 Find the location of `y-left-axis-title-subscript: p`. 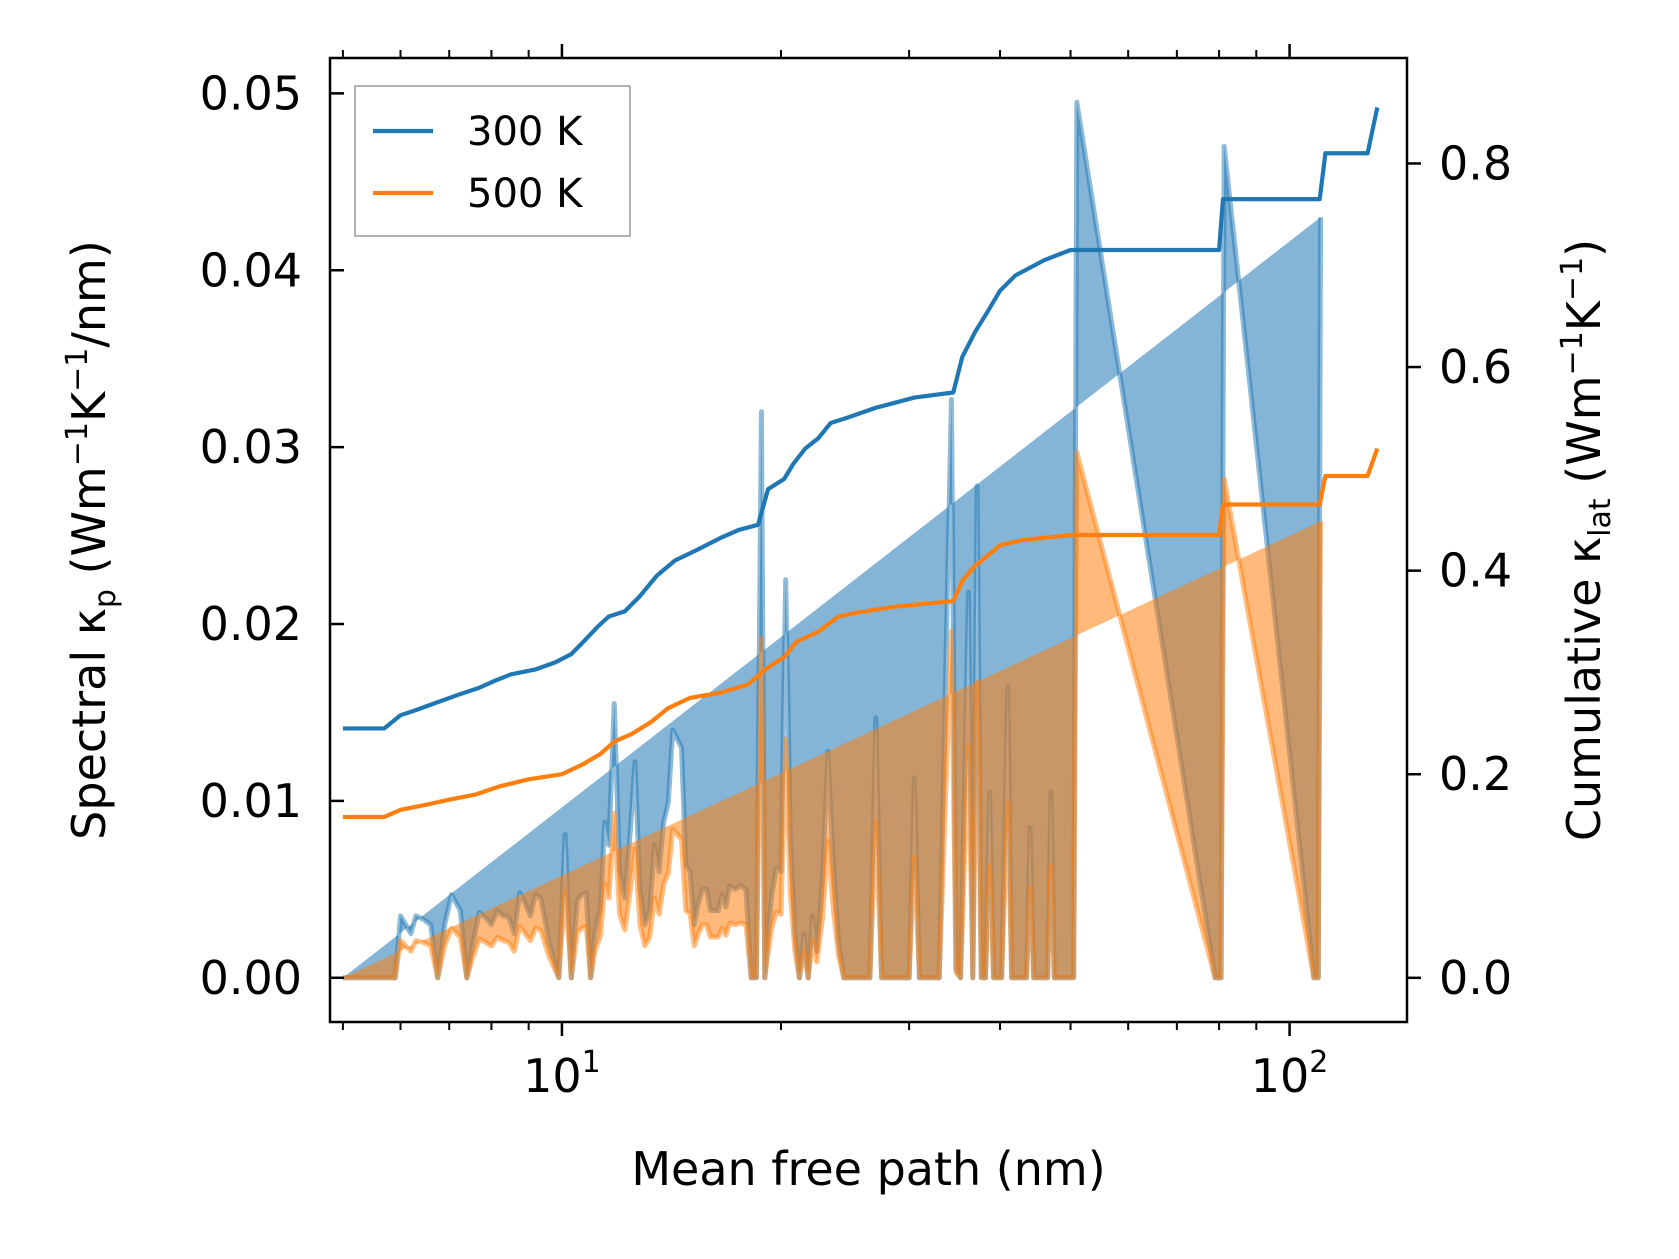

y-left-axis-title-subscript: p is located at coordinates (105, 598).